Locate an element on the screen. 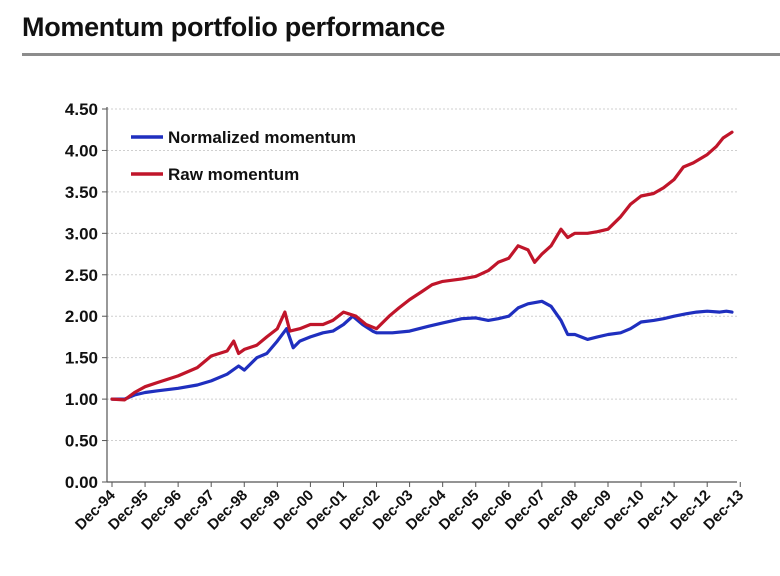 Image resolution: width=780 pixels, height=576 pixels. chart-title: Momentum portfolio performance is located at coordinates (234, 27).